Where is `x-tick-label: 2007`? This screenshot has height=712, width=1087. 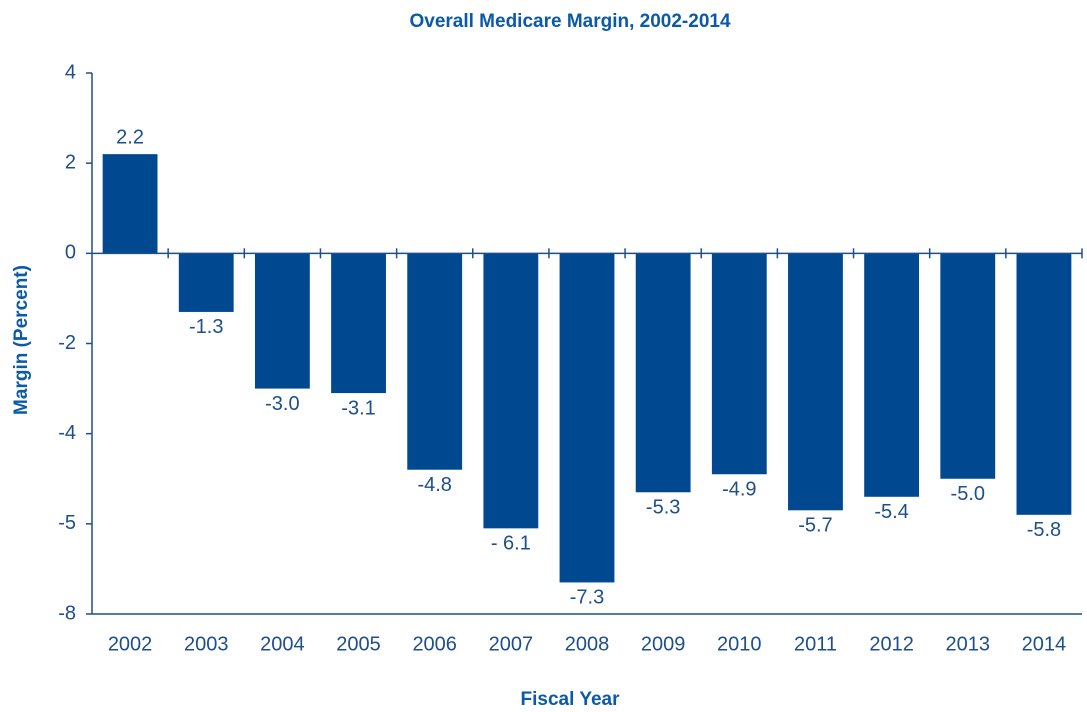
x-tick-label: 2007 is located at coordinates (511, 644).